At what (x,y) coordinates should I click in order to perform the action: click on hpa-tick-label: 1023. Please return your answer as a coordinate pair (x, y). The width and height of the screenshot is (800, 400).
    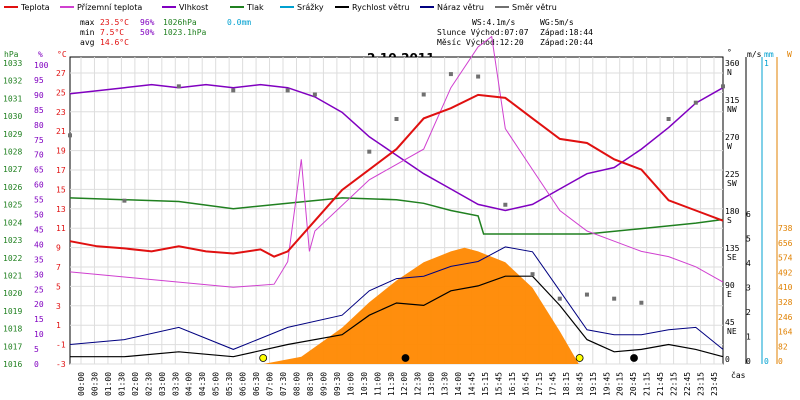
    Looking at the image, I should click on (12, 240).